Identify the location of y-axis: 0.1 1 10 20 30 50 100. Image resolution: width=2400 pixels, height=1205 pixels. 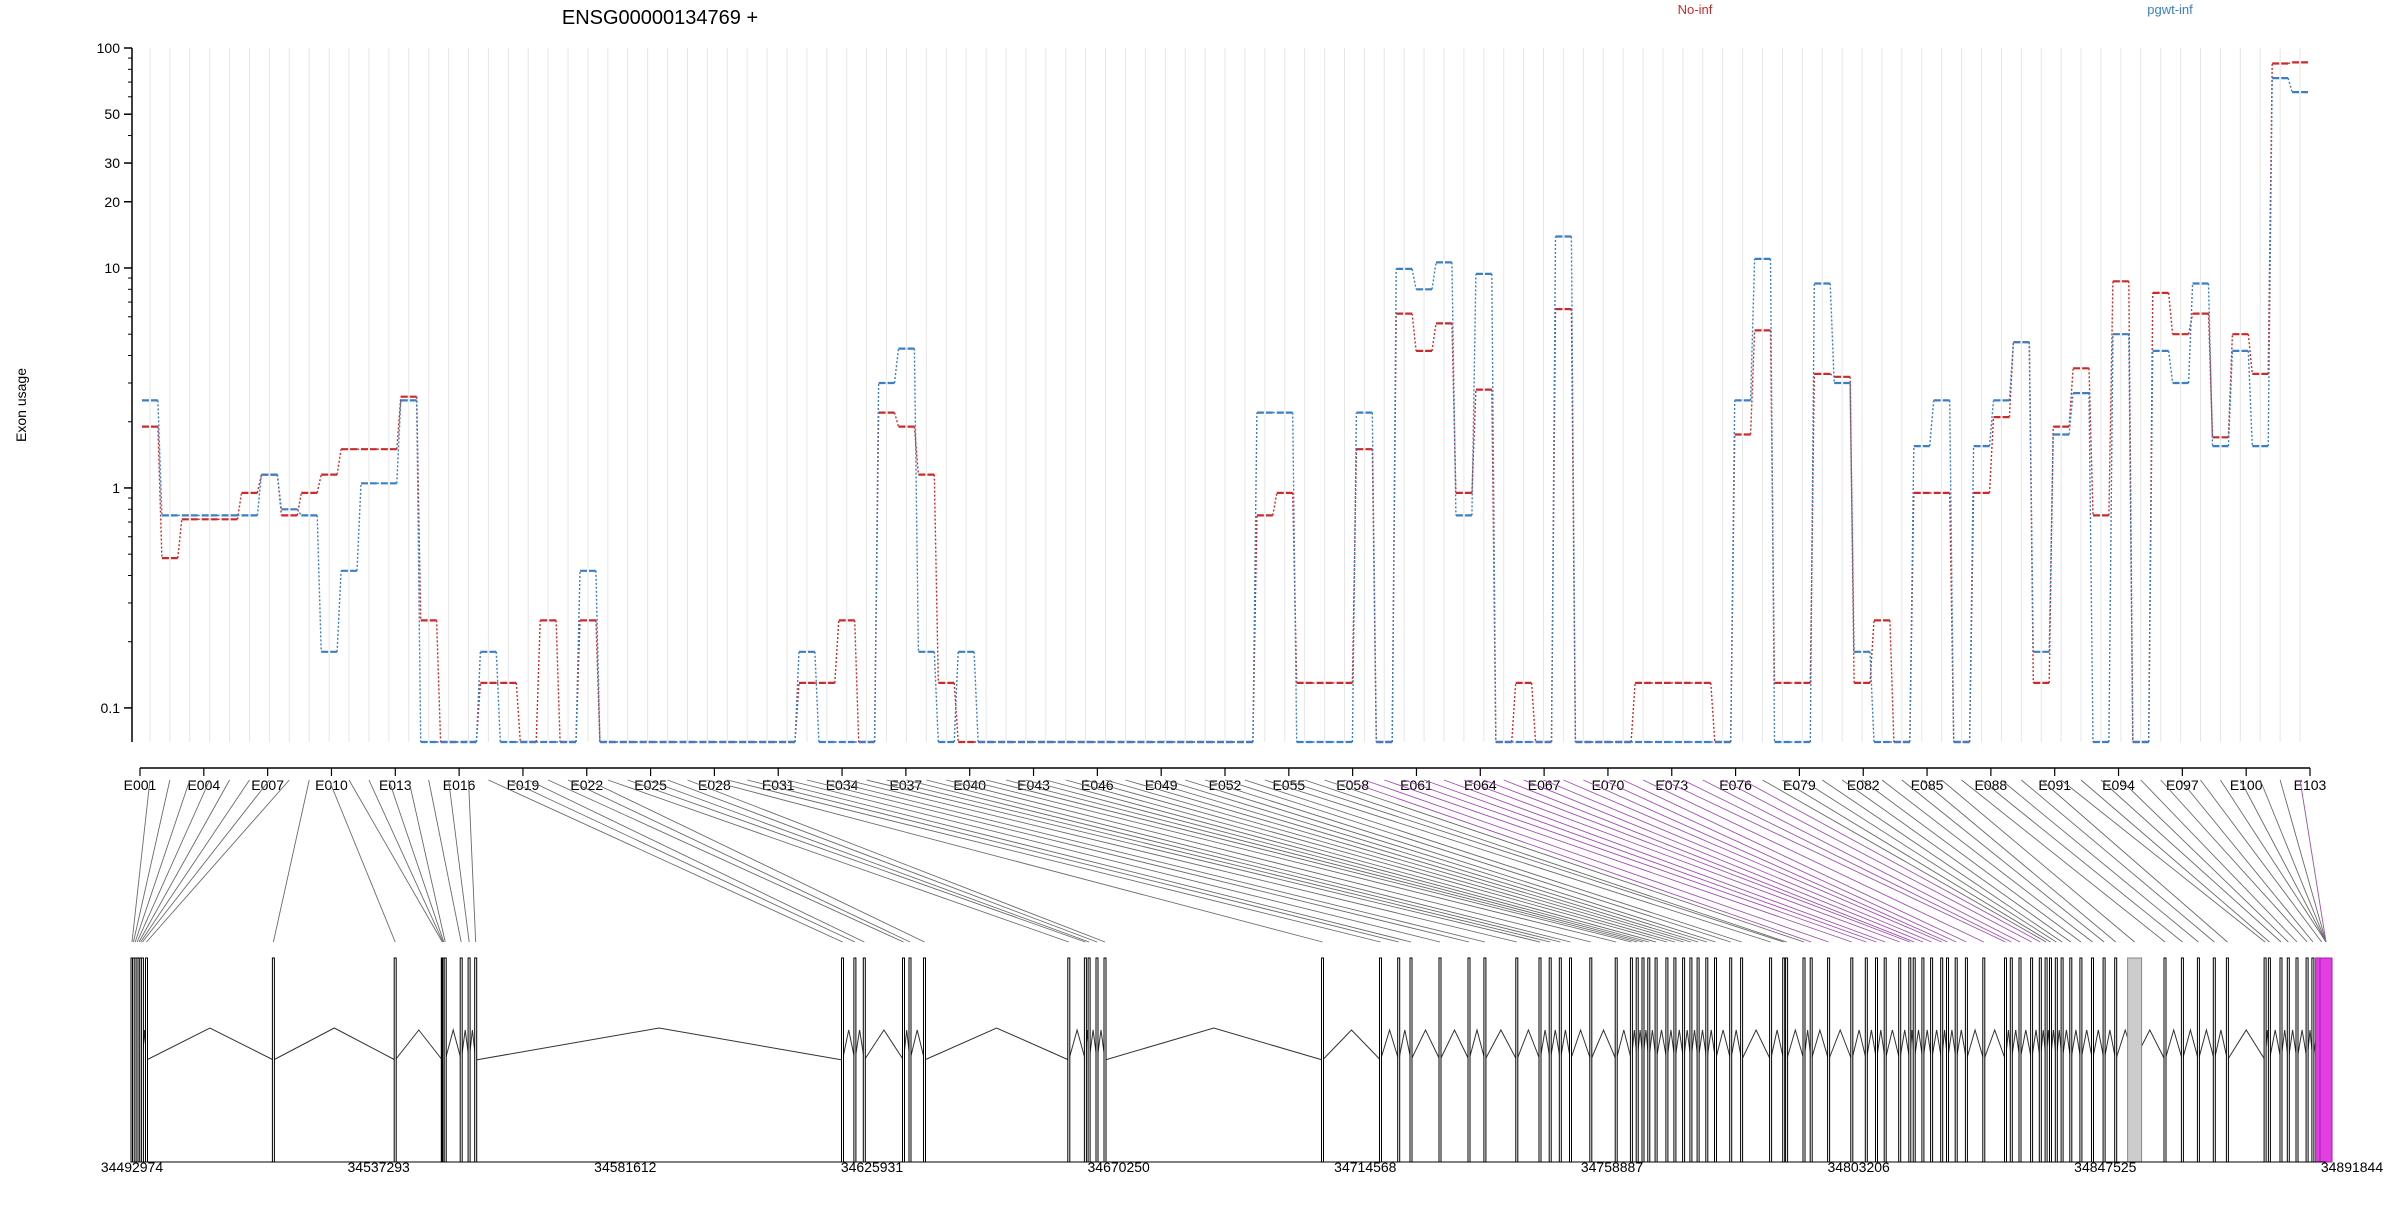
(115, 391).